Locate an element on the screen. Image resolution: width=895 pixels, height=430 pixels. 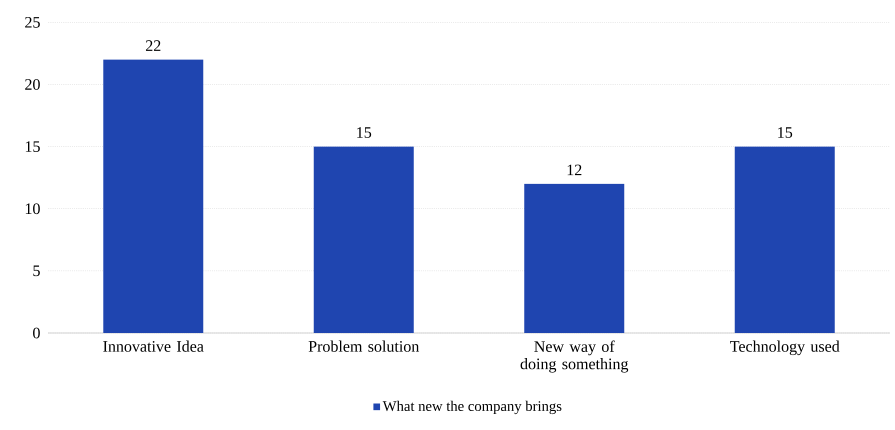
y-tick-label: 0 is located at coordinates (36, 333).